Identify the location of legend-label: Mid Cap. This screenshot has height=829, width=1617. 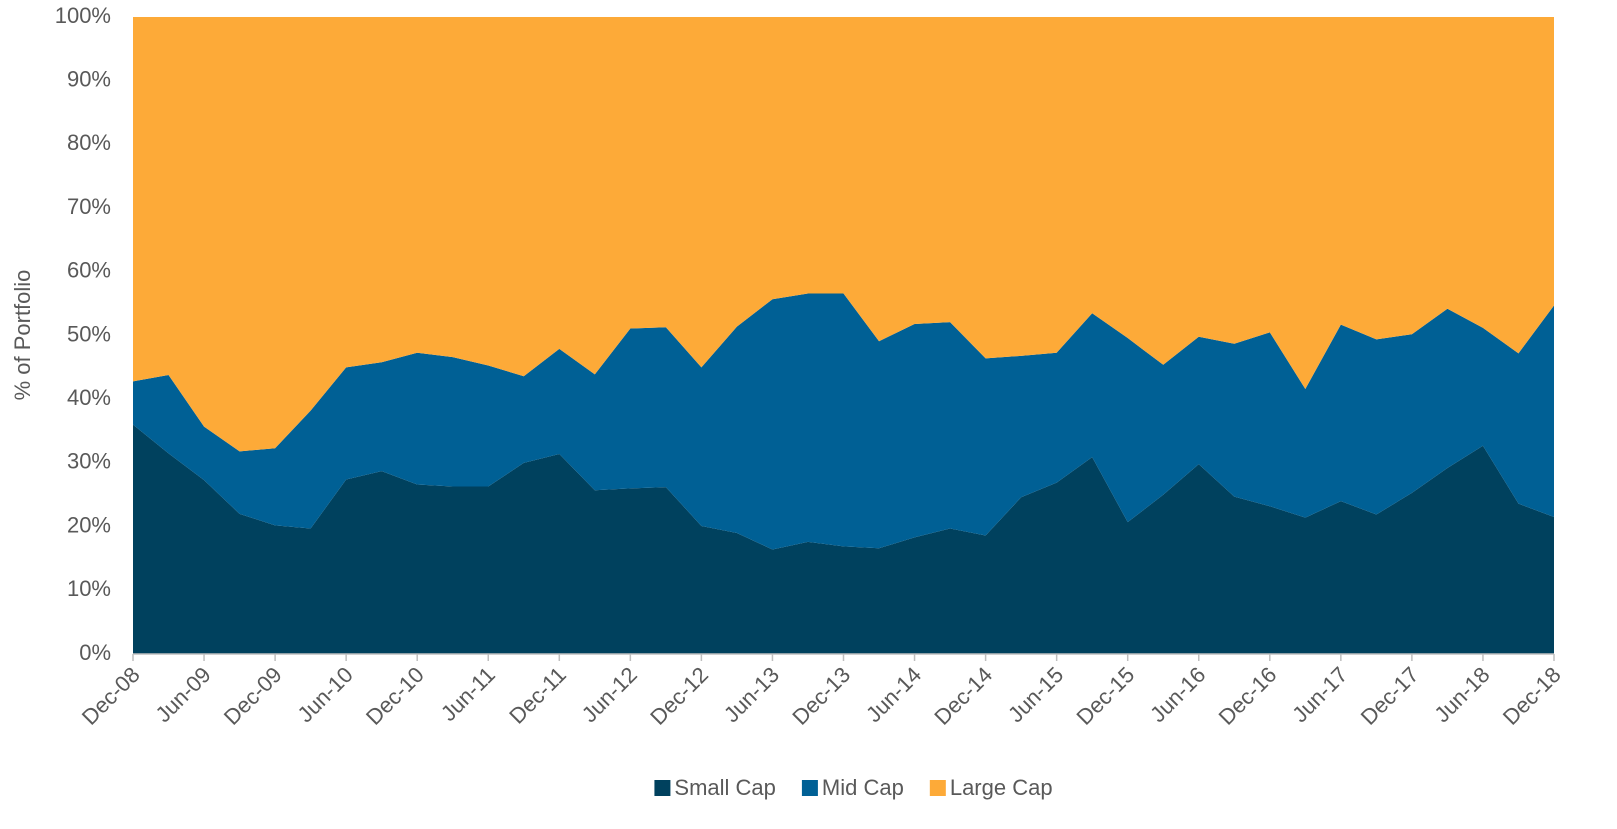
(863, 787).